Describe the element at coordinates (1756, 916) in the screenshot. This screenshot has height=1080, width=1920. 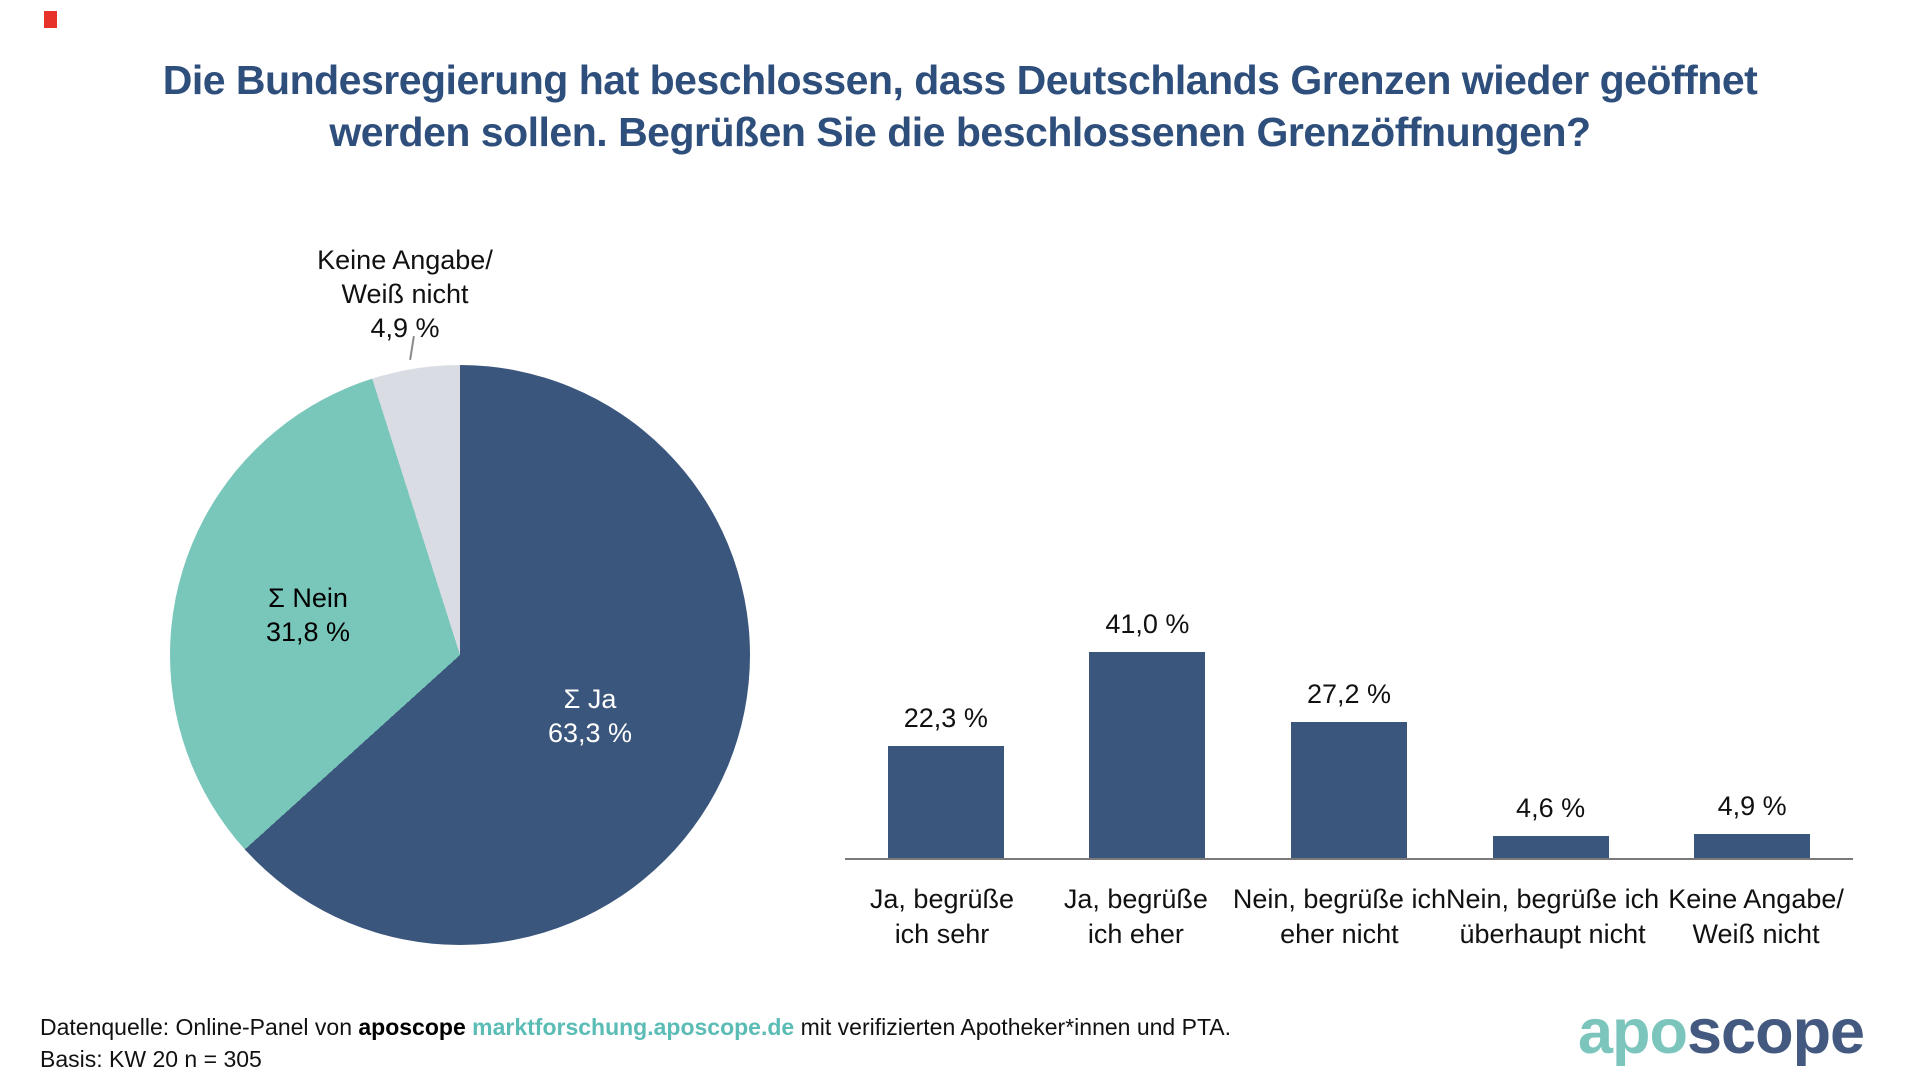
I see `bar-category-label-5: Keine Angabe/Weiß nicht` at that location.